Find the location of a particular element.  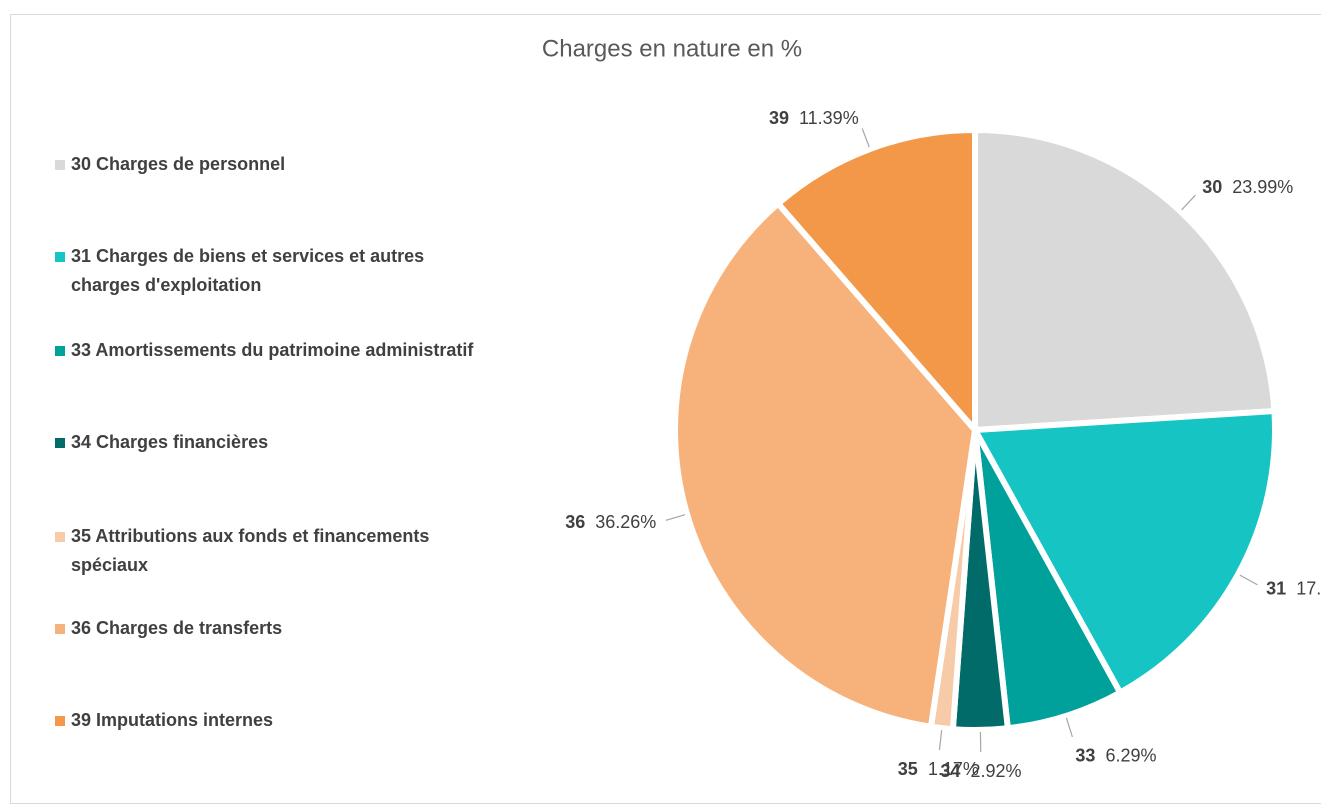

data-label: 30 23.99% is located at coordinates (1247, 187).